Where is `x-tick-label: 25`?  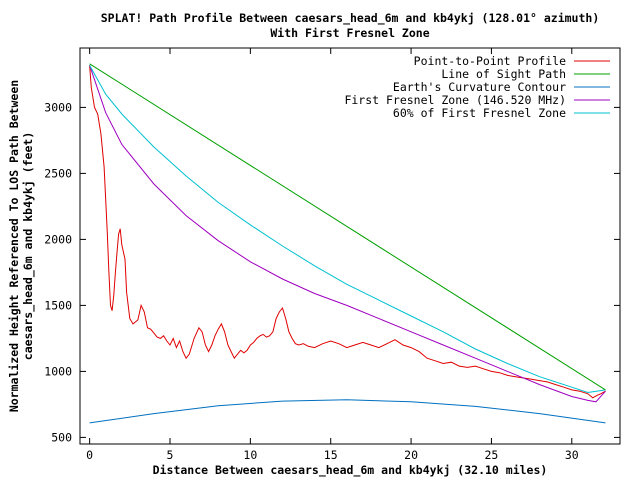
x-tick-label: 25 is located at coordinates (491, 455).